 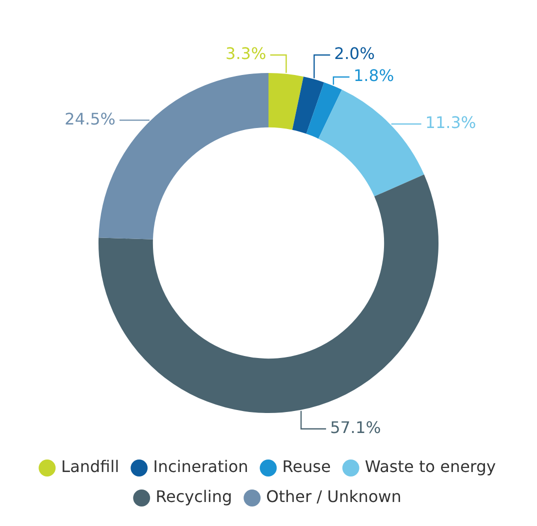 I want to click on data-label: 3.3%, so click(x=246, y=54).